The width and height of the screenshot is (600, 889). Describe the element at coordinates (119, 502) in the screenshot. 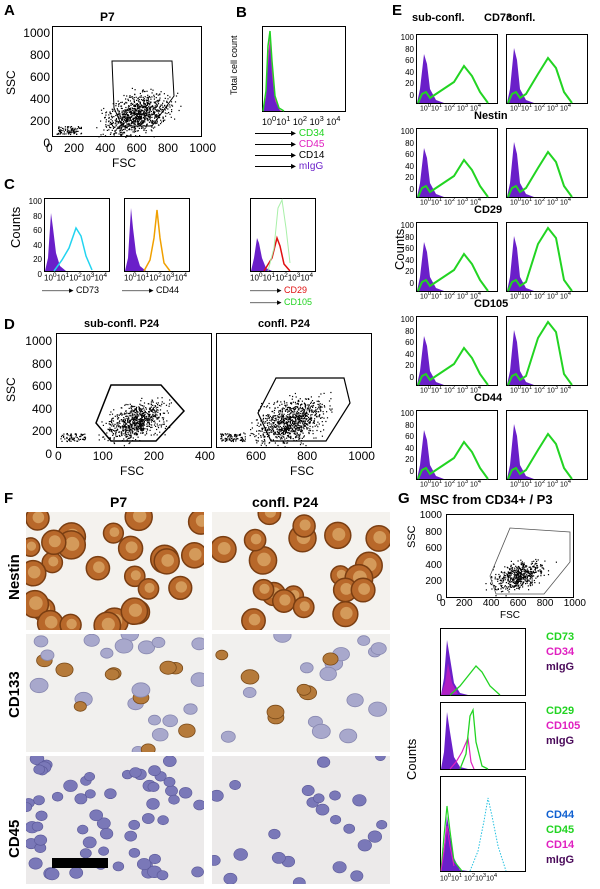

I see `panel-f-col1: P7` at that location.